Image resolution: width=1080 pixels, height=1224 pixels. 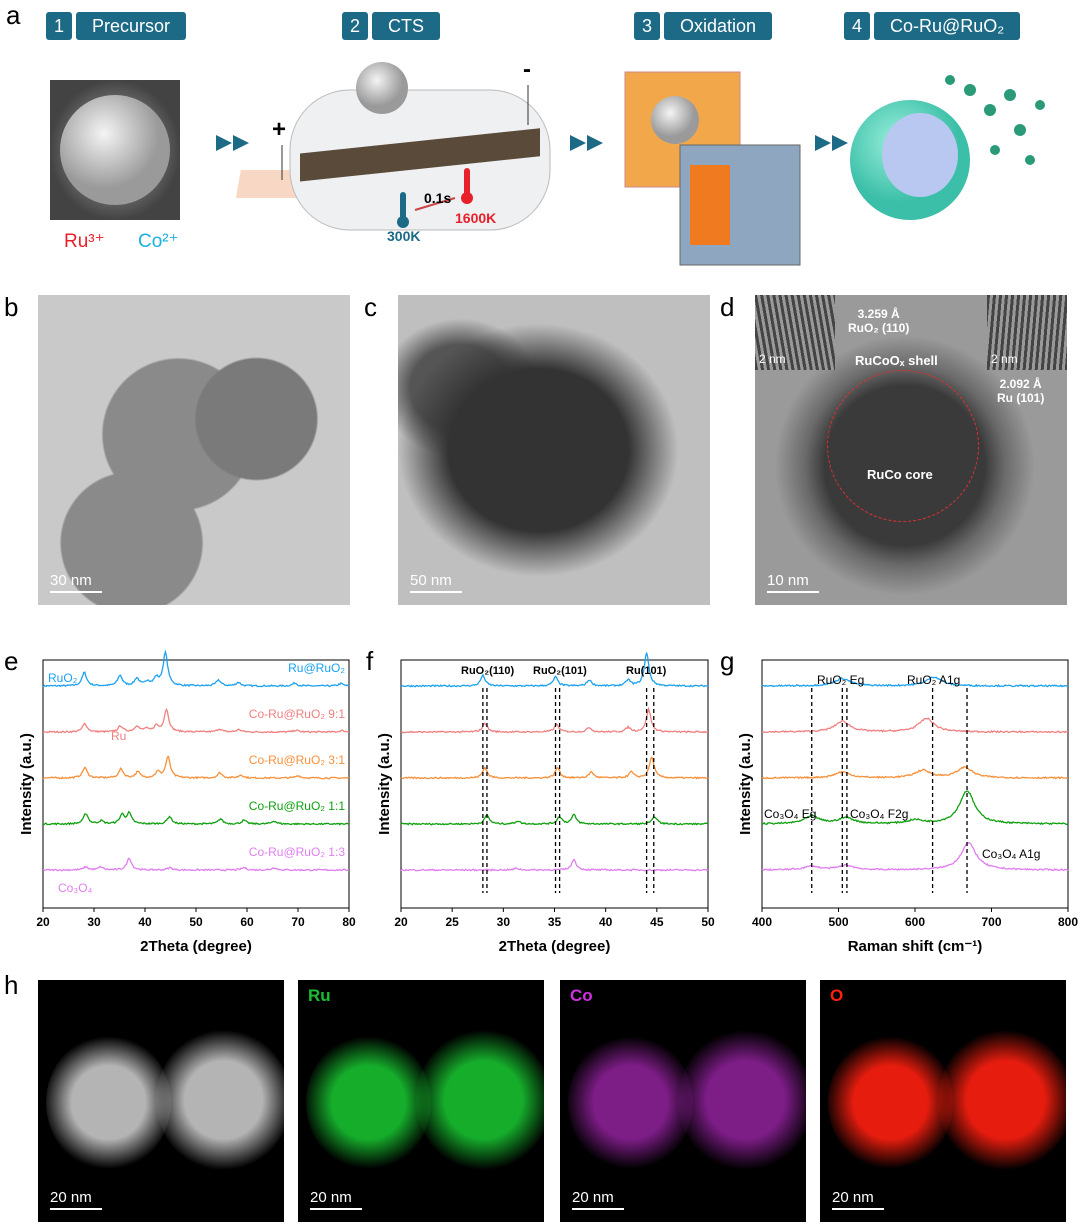 I want to click on p2: Ru (101), so click(x=1021, y=398).